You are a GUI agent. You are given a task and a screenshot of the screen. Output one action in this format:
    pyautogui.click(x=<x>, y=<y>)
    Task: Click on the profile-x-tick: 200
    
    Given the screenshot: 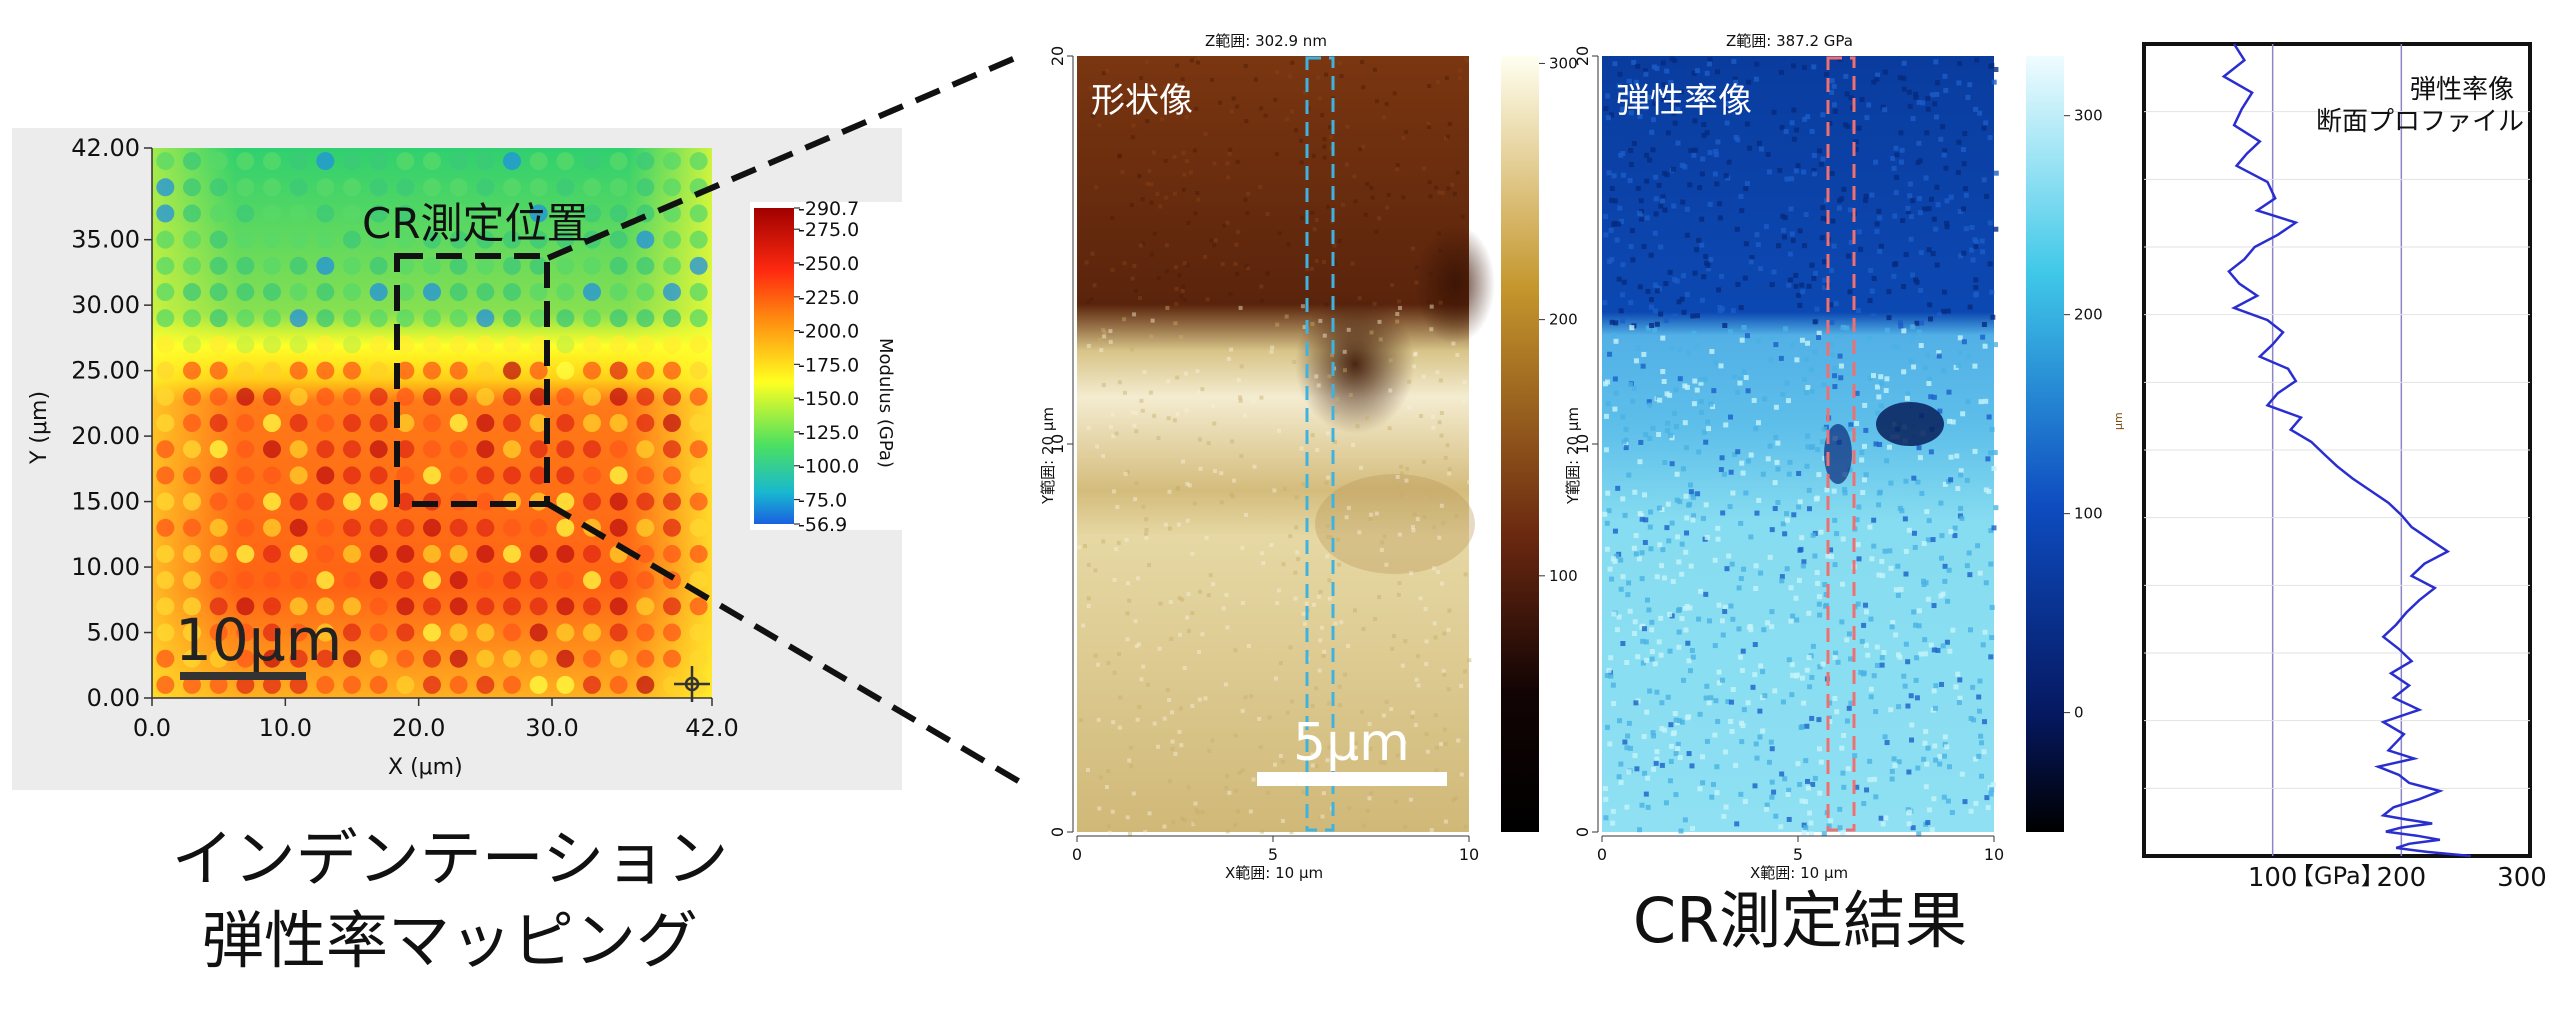 What is the action you would take?
    pyautogui.click(x=2402, y=878)
    